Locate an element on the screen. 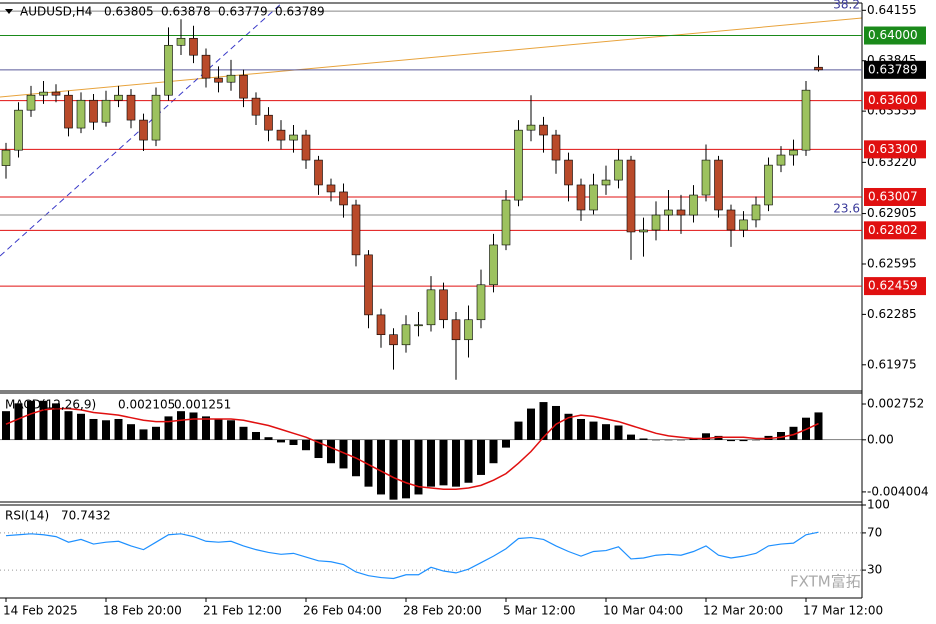  signal-line is located at coordinates (412, 448).